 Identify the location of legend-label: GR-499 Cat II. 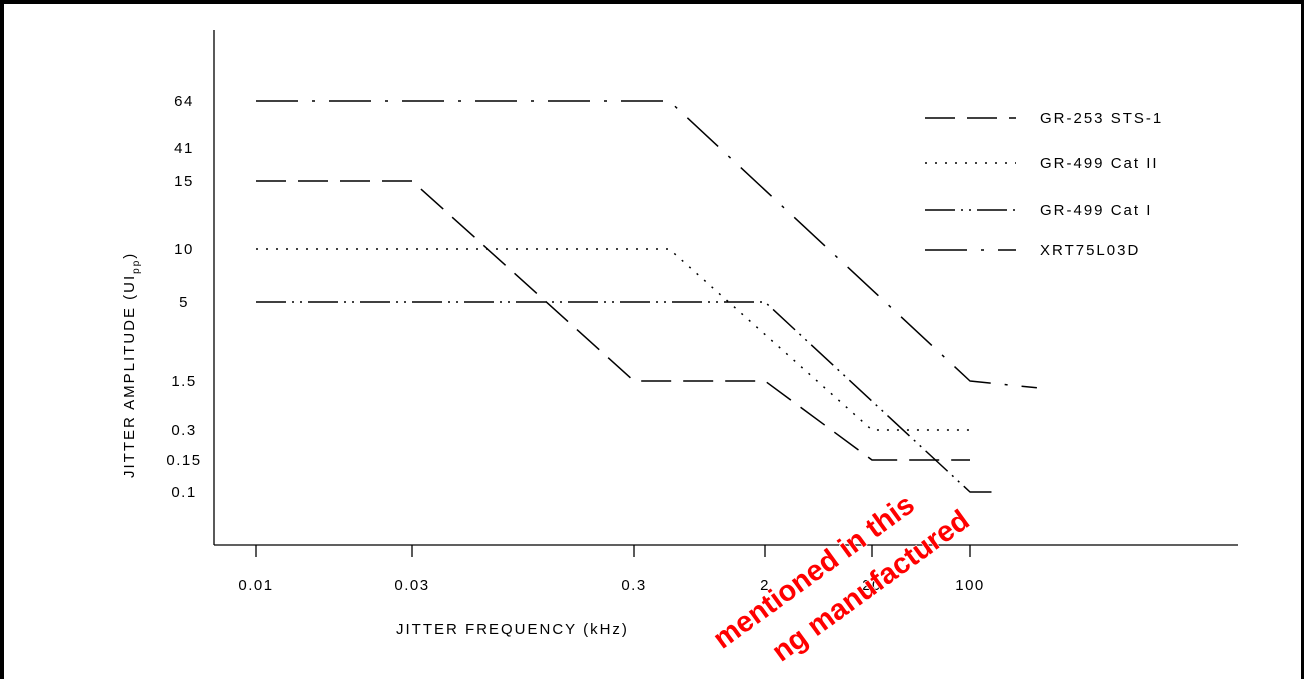
(1099, 163).